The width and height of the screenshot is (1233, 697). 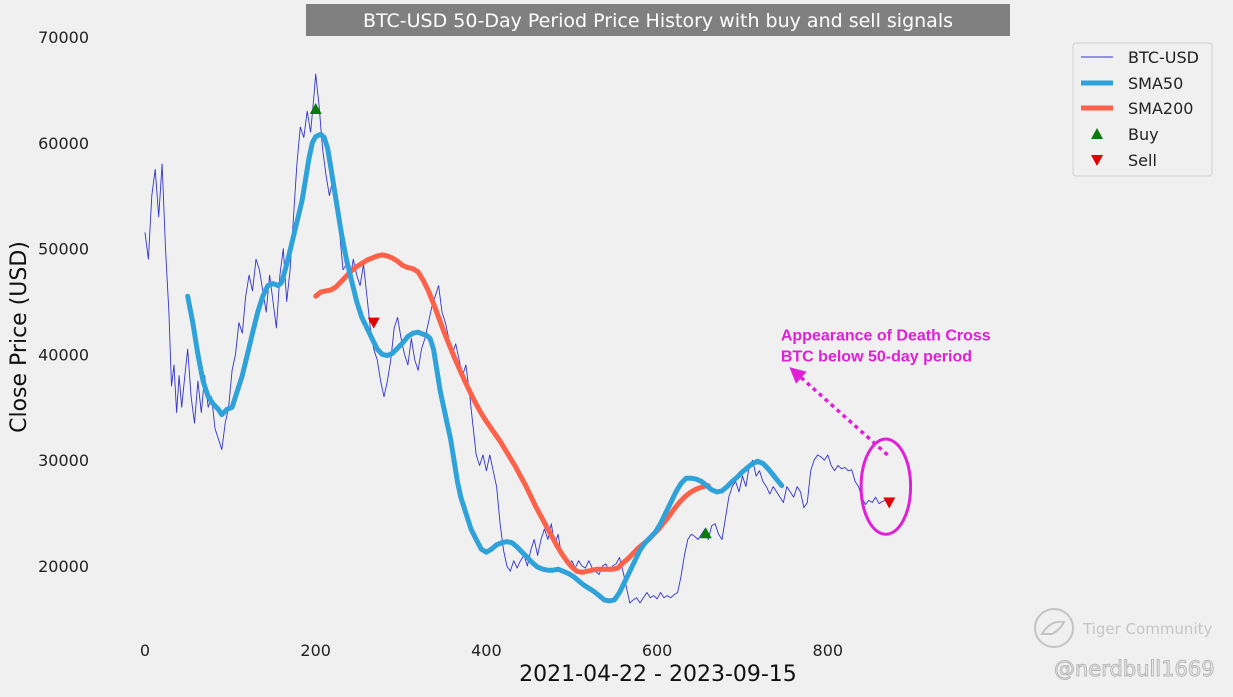 I want to click on x-tick-label: 800, so click(x=828, y=650).